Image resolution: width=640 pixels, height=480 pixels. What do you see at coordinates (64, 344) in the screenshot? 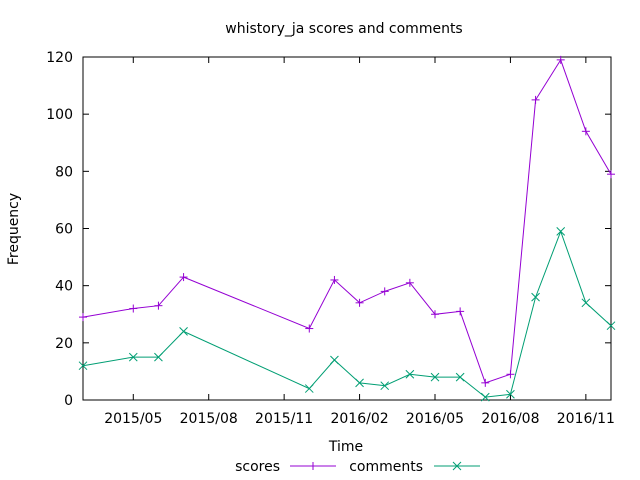
I see `y-tick-label: 20` at bounding box center [64, 344].